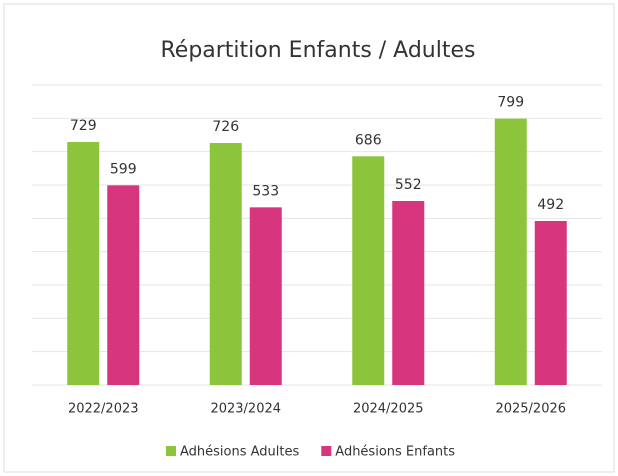  What do you see at coordinates (83, 126) in the screenshot?
I see `data-label: 729` at bounding box center [83, 126].